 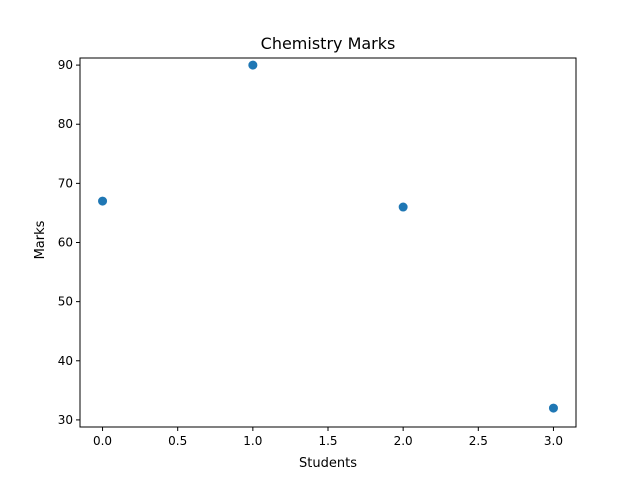 I want to click on y-tick-label: 60, so click(x=65, y=243).